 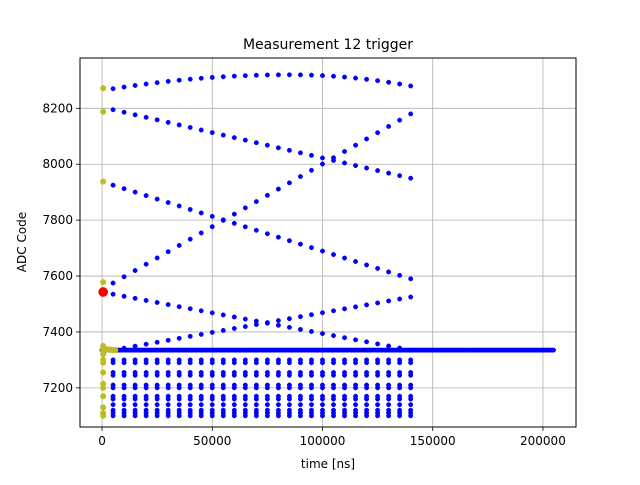 I want to click on x-tick-label: 200000, so click(x=543, y=441).